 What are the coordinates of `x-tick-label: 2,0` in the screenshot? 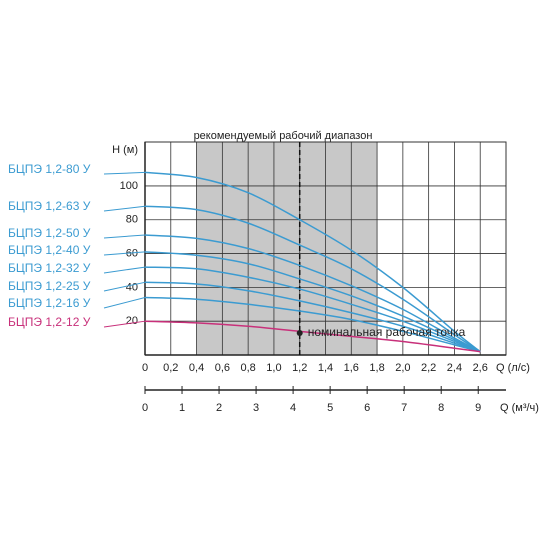 It's located at (402, 368).